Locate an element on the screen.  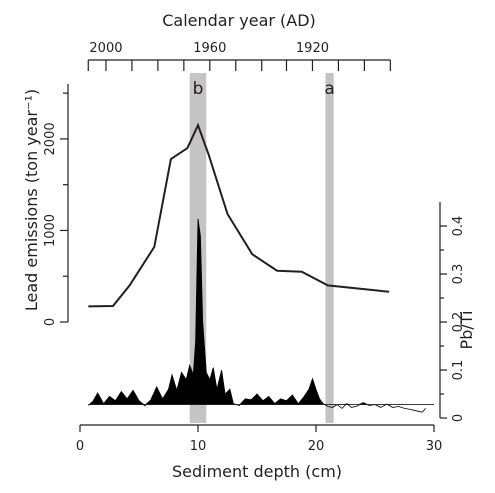
left-tick-label: 0 is located at coordinates (50, 322).